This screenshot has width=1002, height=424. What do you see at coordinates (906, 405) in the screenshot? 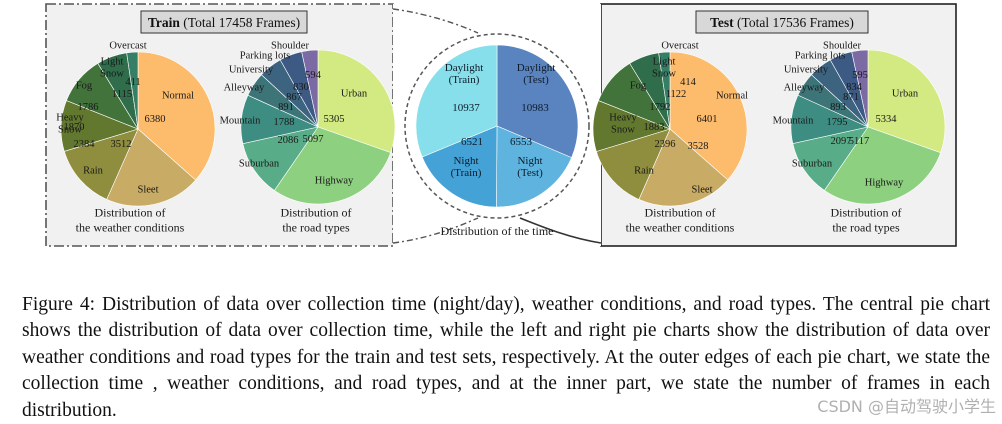
I see `watermark: CSDN @自动驾驶小学生` at bounding box center [906, 405].